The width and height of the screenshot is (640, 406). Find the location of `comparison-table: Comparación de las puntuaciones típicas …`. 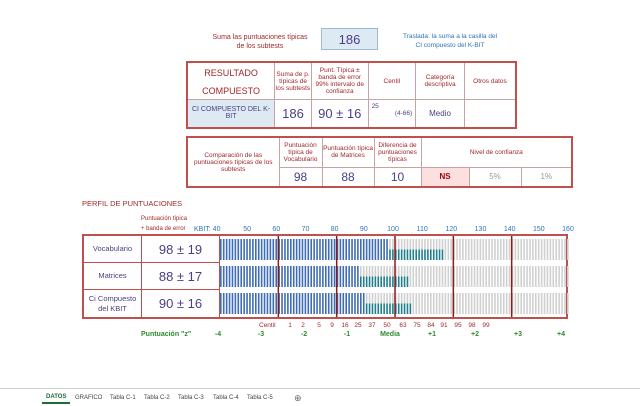

comparison-table: Comparación de las puntuaciones típicas … is located at coordinates (379, 162).